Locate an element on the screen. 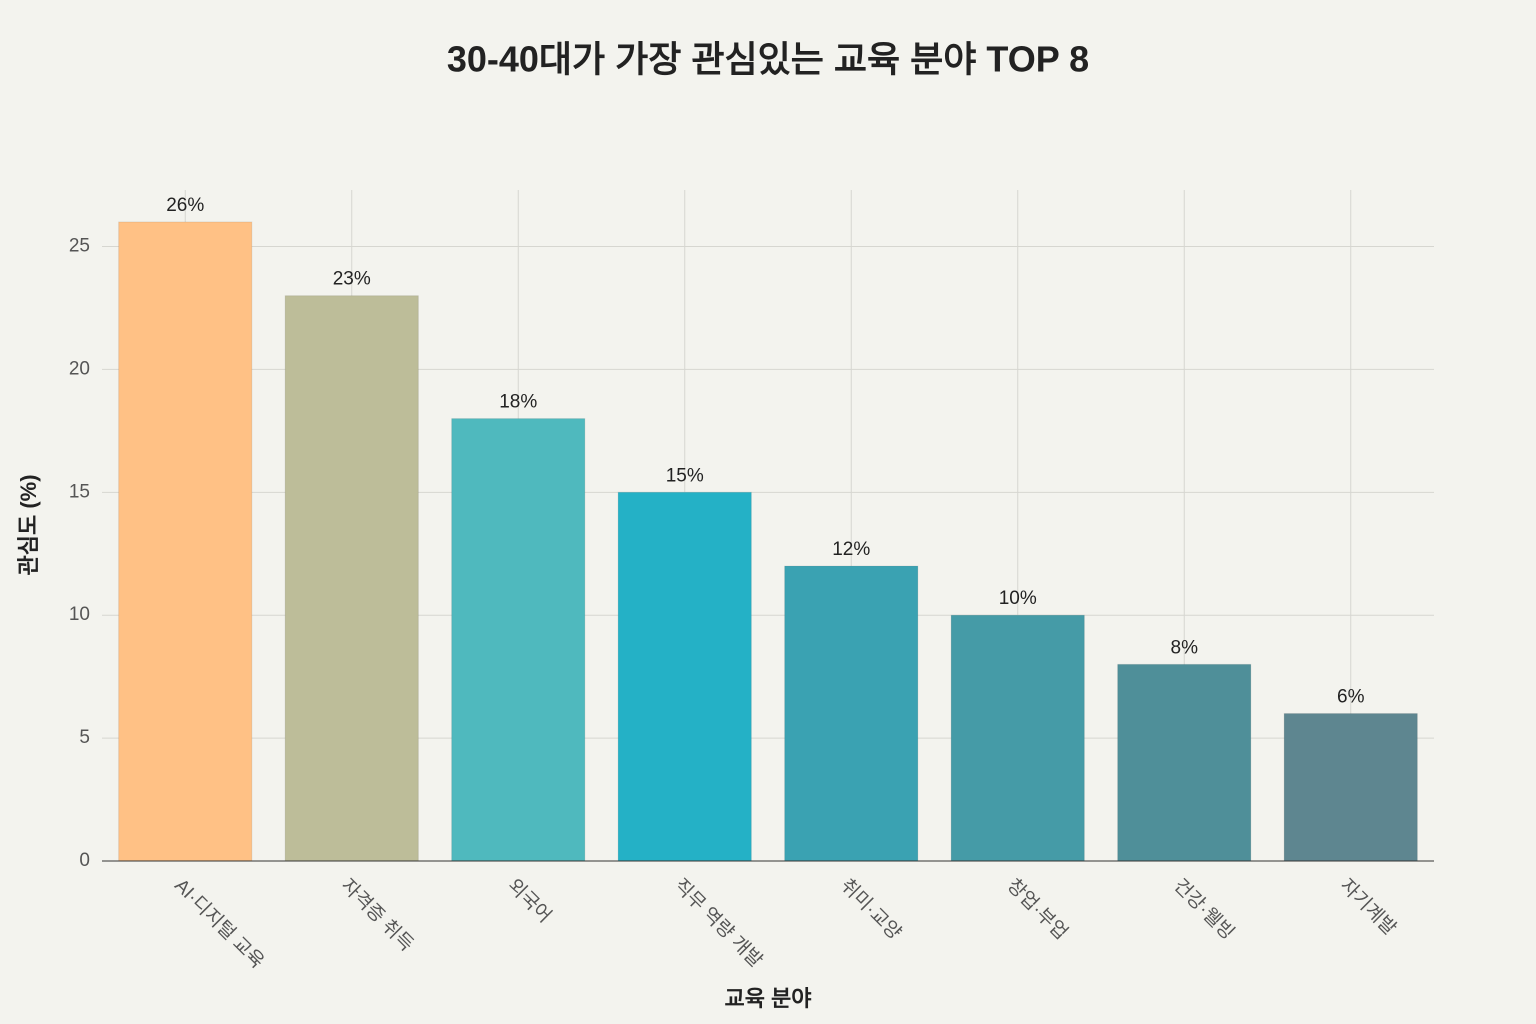 This screenshot has width=1536, height=1024. x-tick-label: 외국어 is located at coordinates (529, 901).